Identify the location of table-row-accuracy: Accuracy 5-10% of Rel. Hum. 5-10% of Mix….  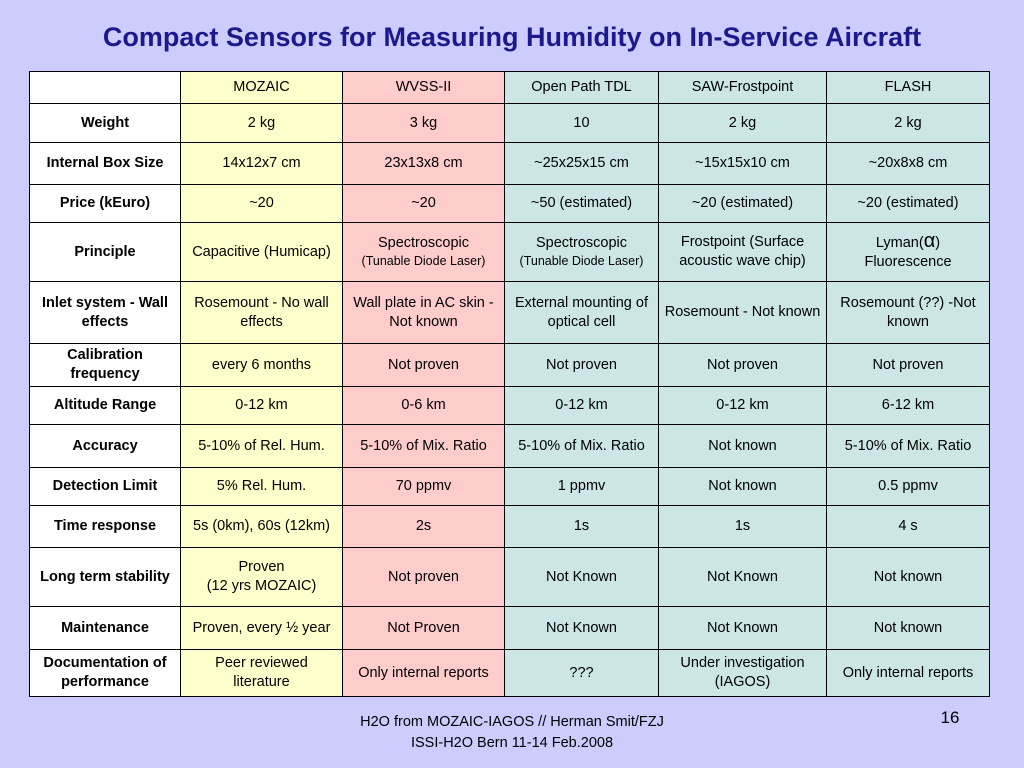
(509, 446).